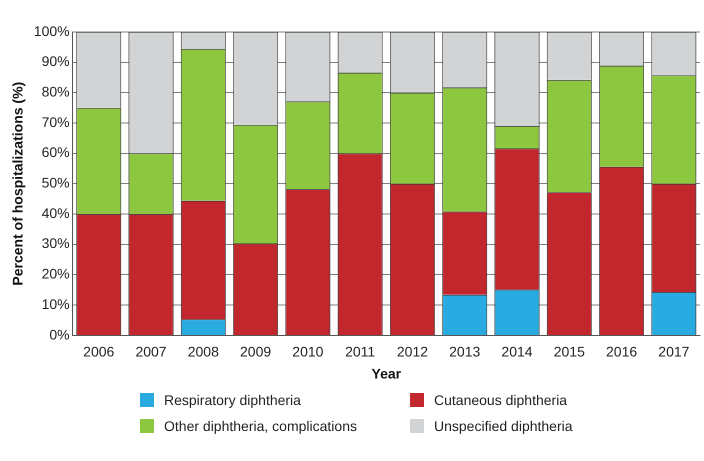  What do you see at coordinates (56, 243) in the screenshot?
I see `y-tick-label: 30%` at bounding box center [56, 243].